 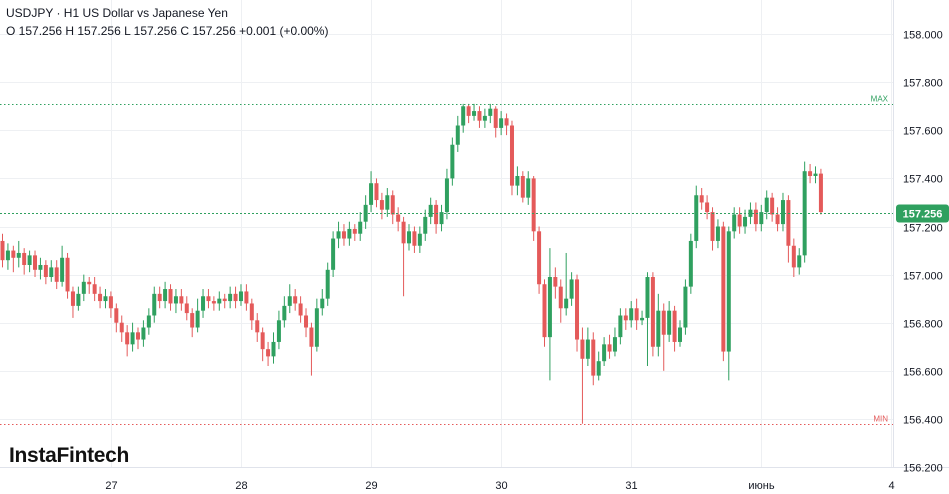 I want to click on time-axis: 27 28 29 30 31 июнь 4, so click(x=499, y=486).